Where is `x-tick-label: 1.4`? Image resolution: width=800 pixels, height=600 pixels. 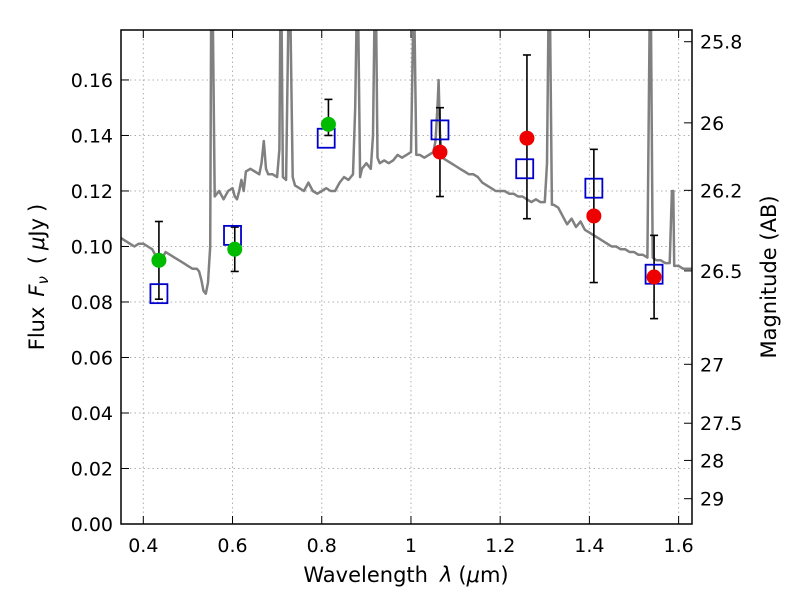
x-tick-label: 1.4 is located at coordinates (589, 546).